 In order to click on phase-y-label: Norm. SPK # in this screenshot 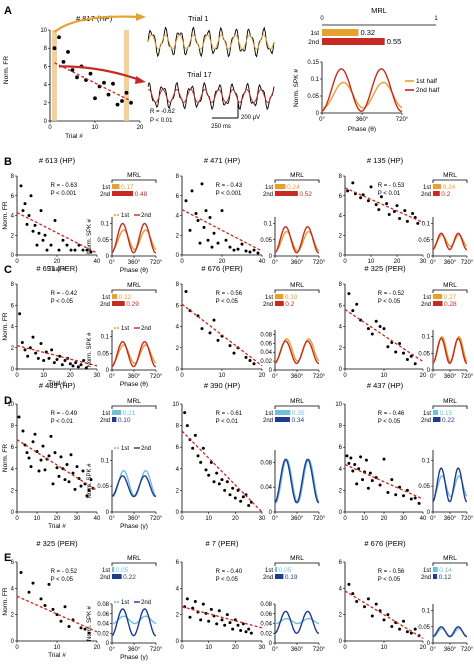, I will do `click(90, 623)`.